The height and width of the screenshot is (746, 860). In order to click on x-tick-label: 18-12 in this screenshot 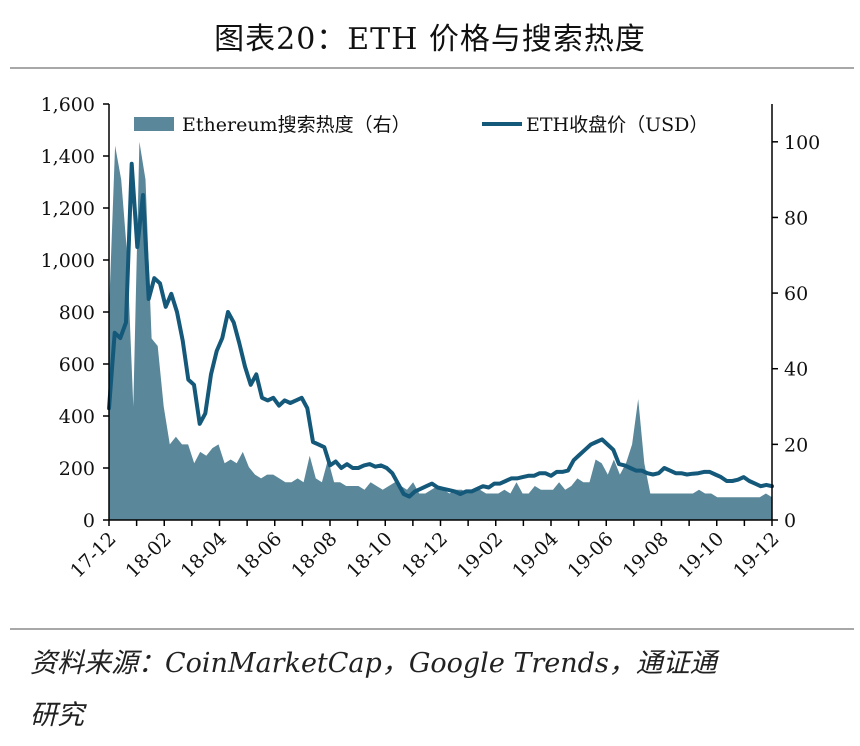, I will do `click(425, 555)`.